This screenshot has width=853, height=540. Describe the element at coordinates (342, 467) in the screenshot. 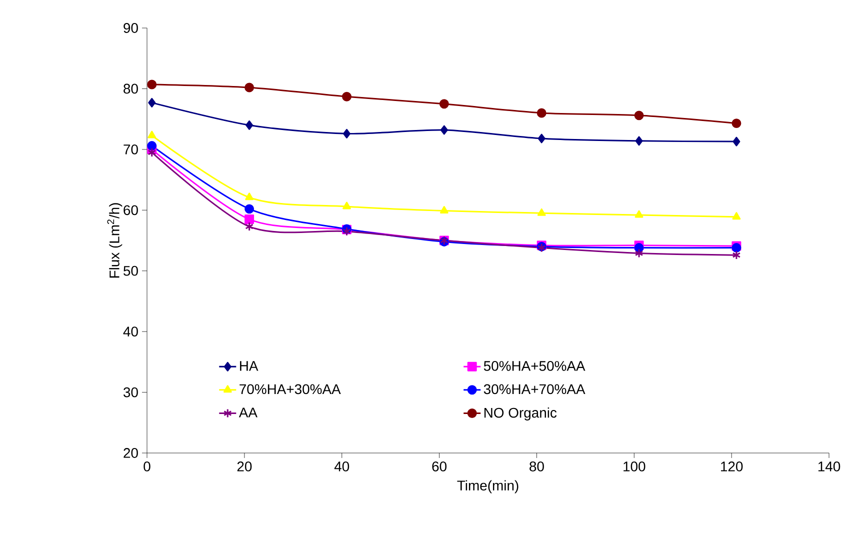

I see `x-tick-label: 40` at that location.